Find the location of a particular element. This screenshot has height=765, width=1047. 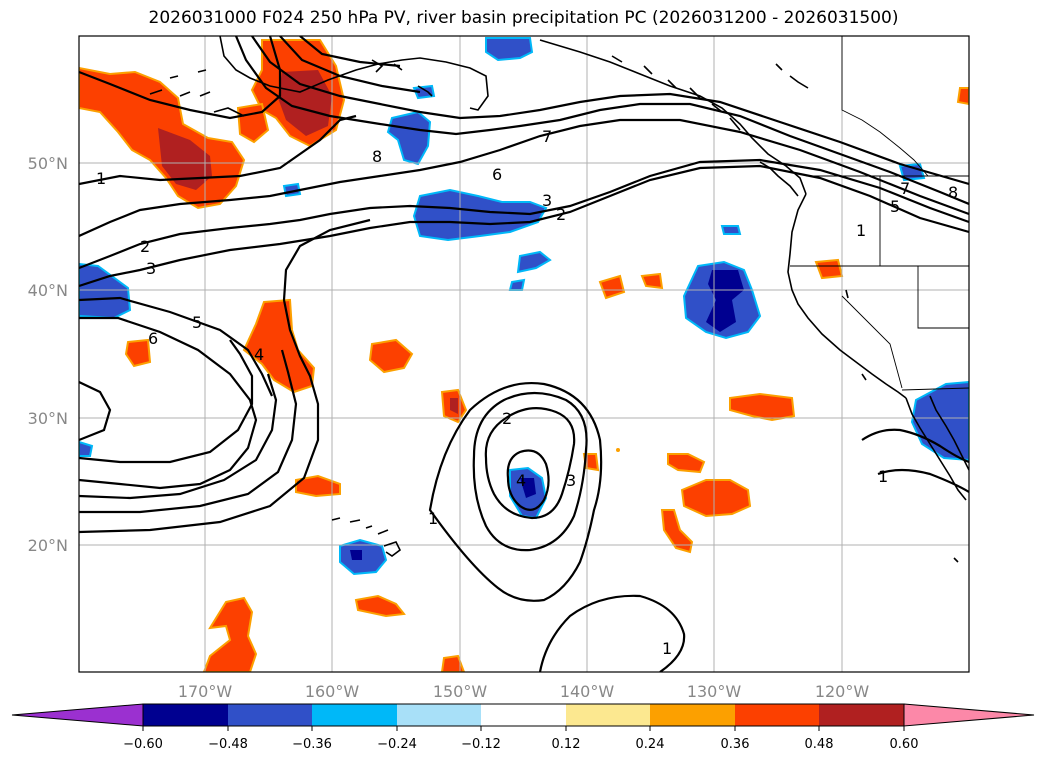

colorbar-extend-low is located at coordinates (77, 715).